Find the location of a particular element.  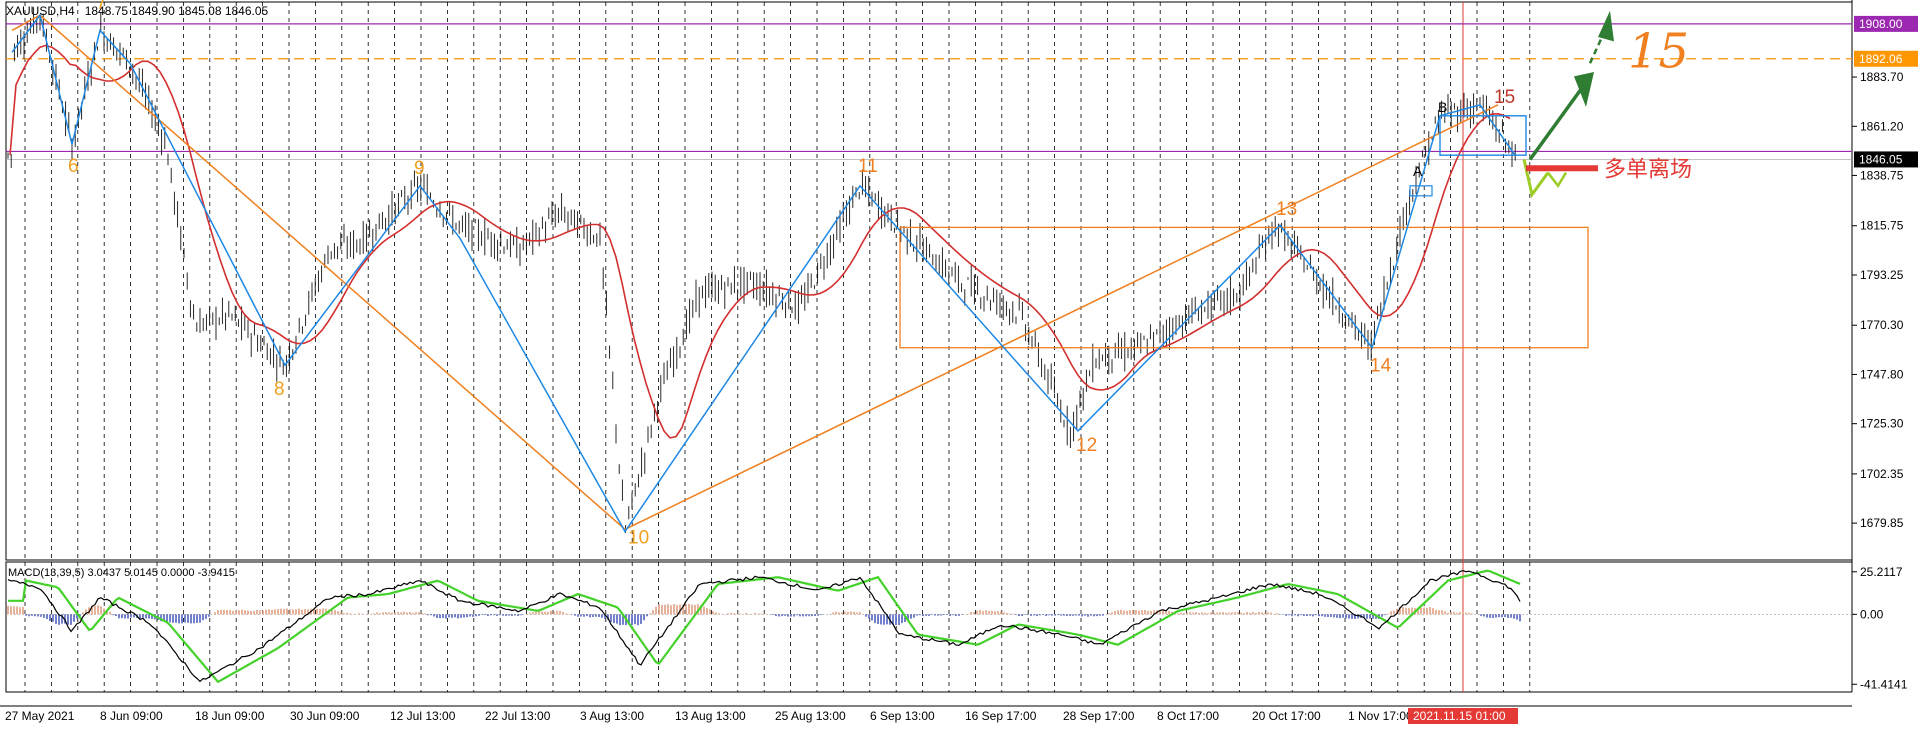

price-badge-label: 1846.05 is located at coordinates (1881, 159).